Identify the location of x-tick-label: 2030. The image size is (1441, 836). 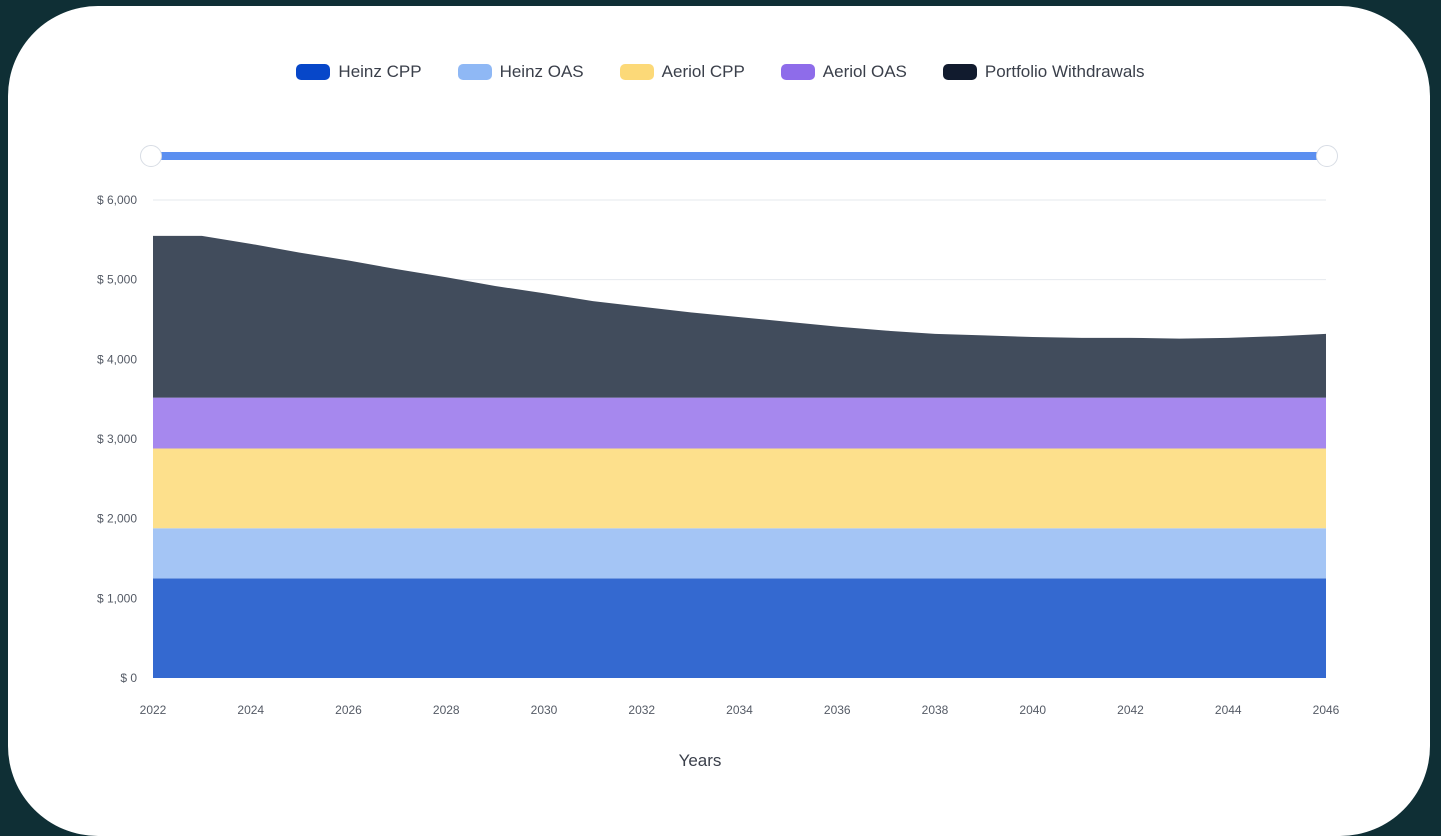
(544, 710).